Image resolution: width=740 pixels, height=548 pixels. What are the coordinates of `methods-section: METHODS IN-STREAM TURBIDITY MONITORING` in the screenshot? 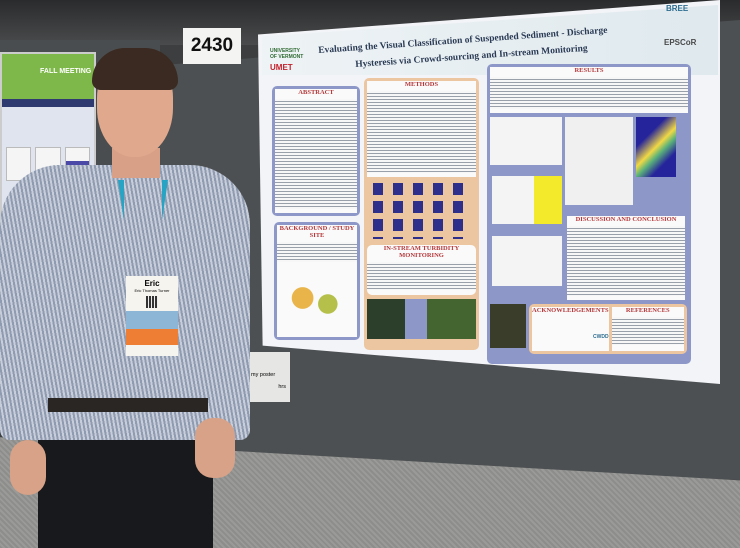 It's located at (421, 214).